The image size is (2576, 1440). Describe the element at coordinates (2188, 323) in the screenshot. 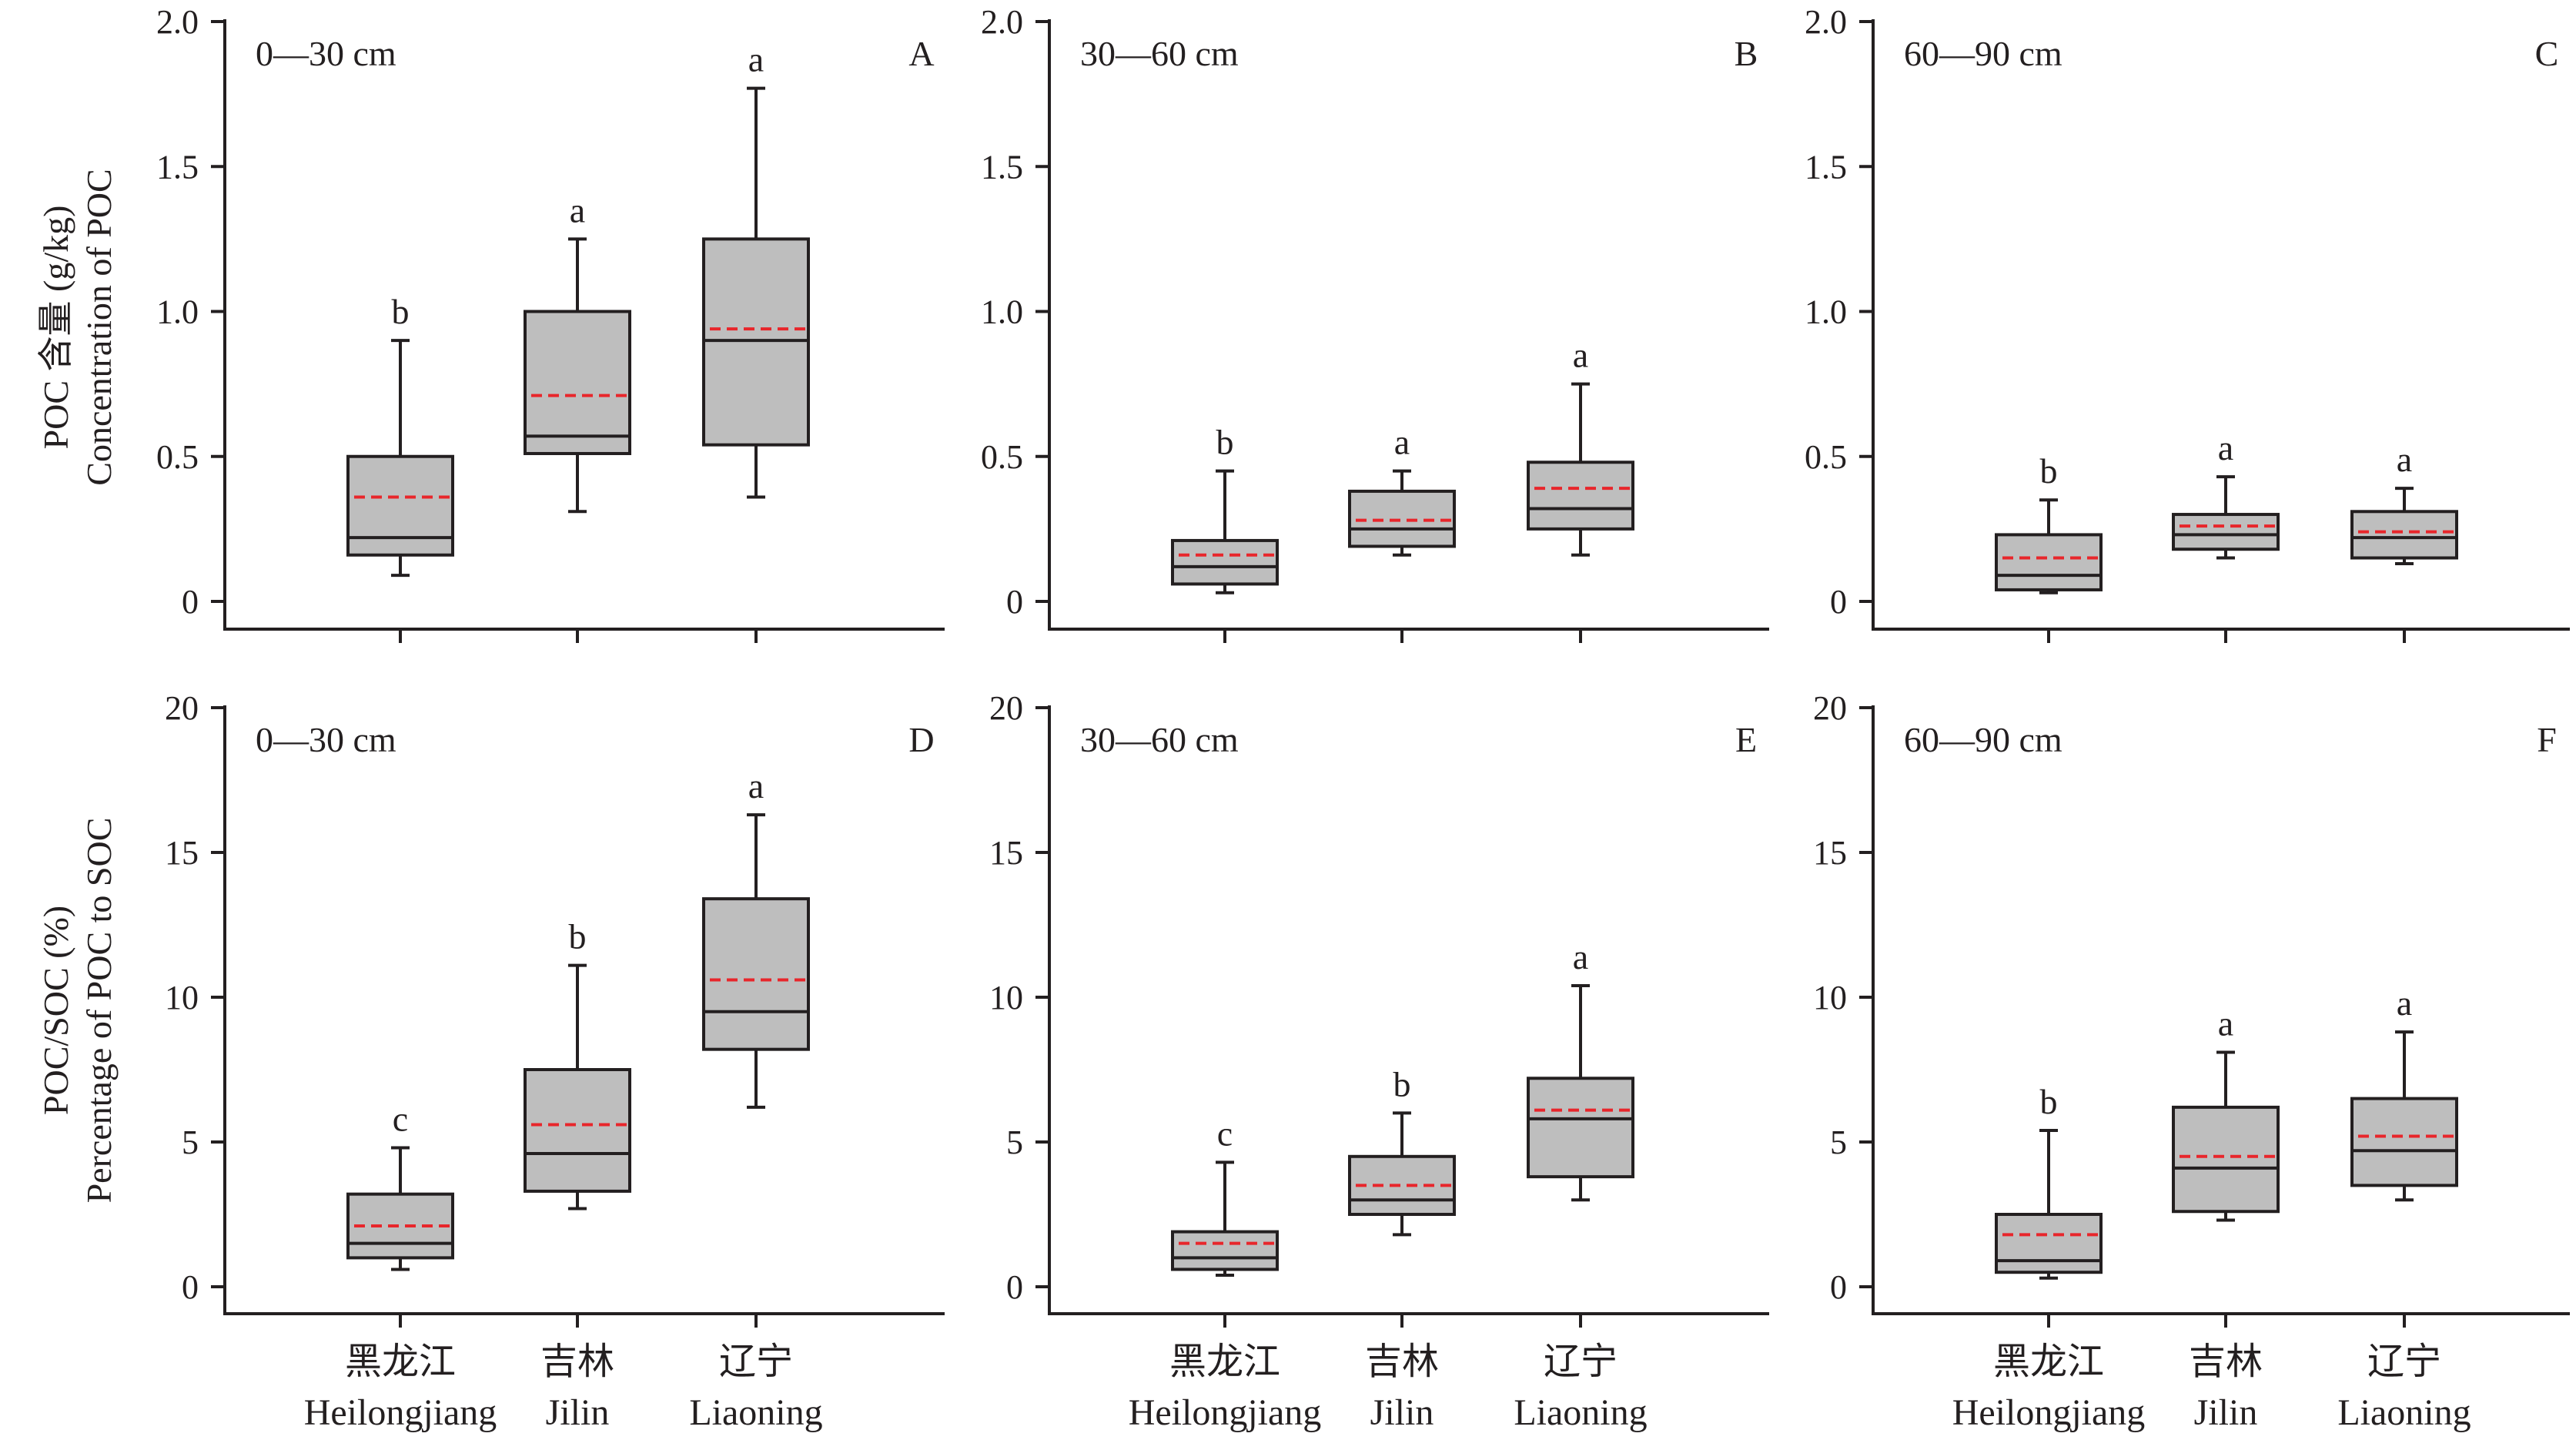

I see `panel-c: 0 0.5 1.0 1.5 2.0 60—90 cm Cb a a` at that location.